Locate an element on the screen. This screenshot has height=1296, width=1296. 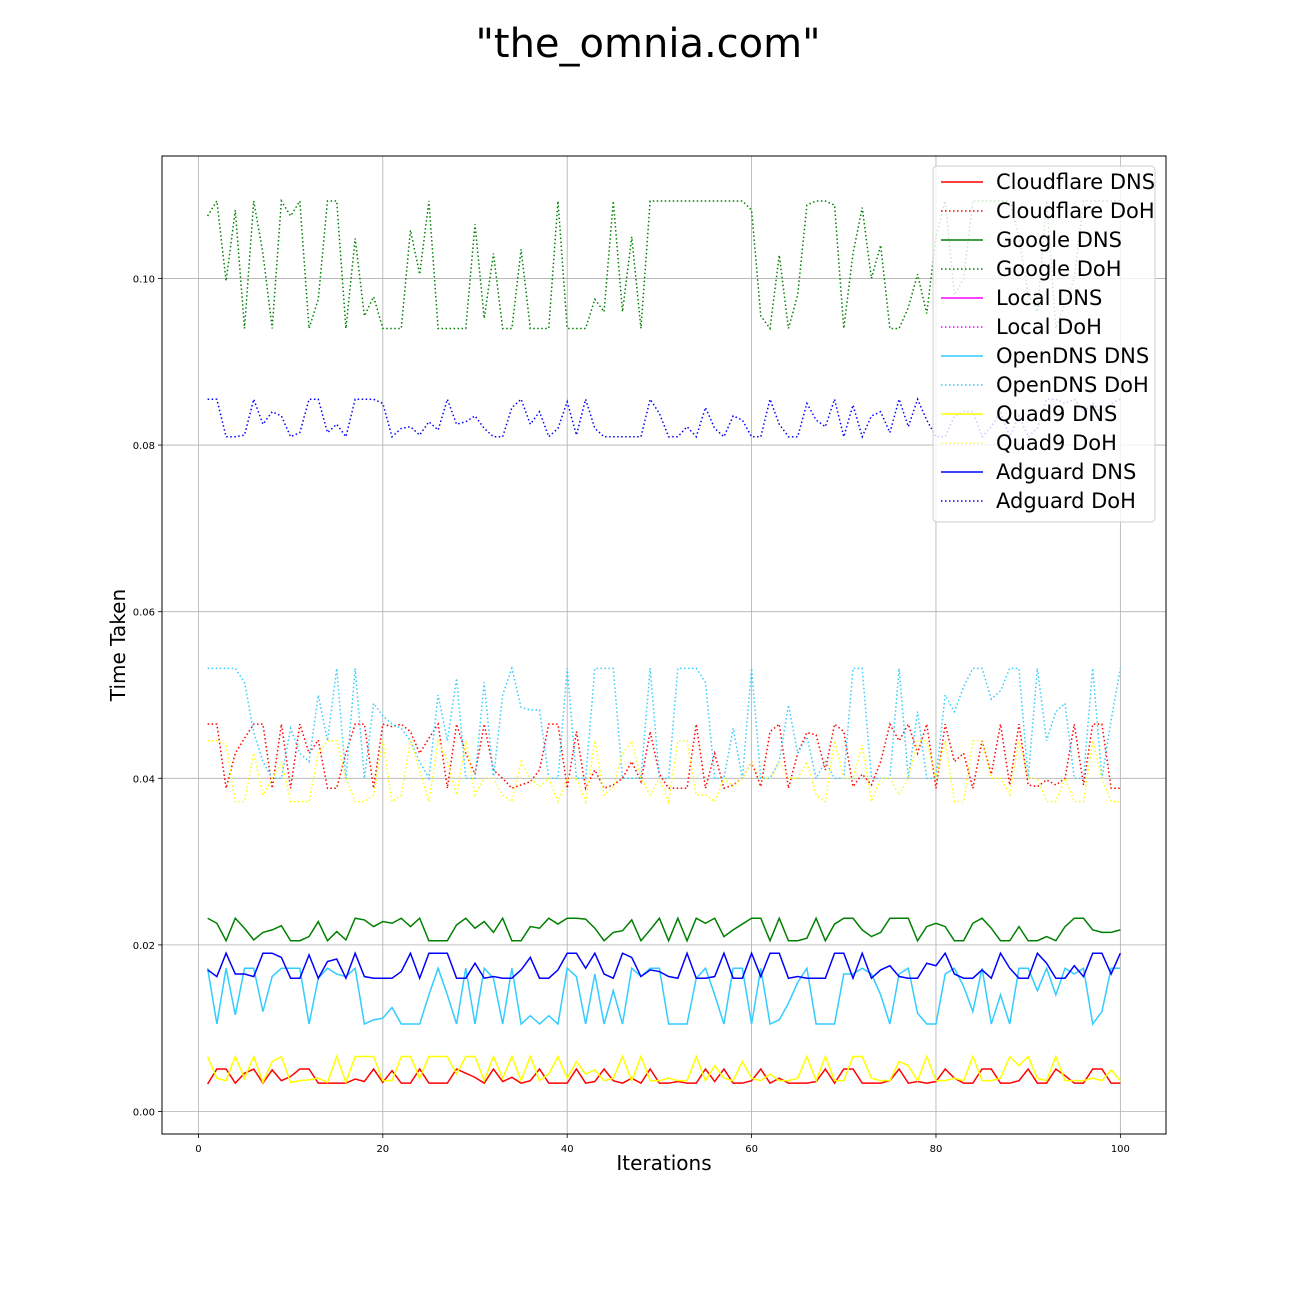
series-line-adguard-dns is located at coordinates (664, 966).